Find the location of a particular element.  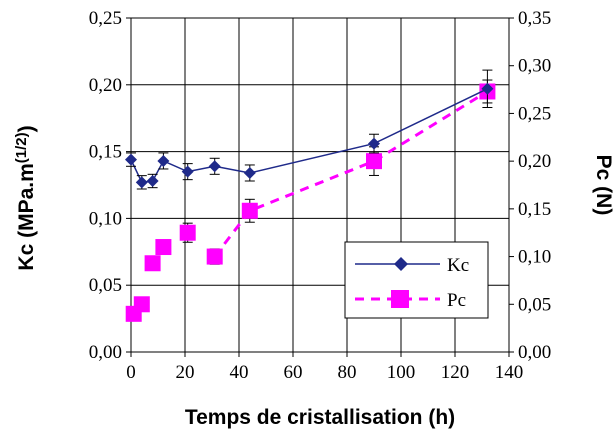

y-axis-left: 0,00 0,05 0,10 0,15 0,20 0,25 is located at coordinates (110, 185).